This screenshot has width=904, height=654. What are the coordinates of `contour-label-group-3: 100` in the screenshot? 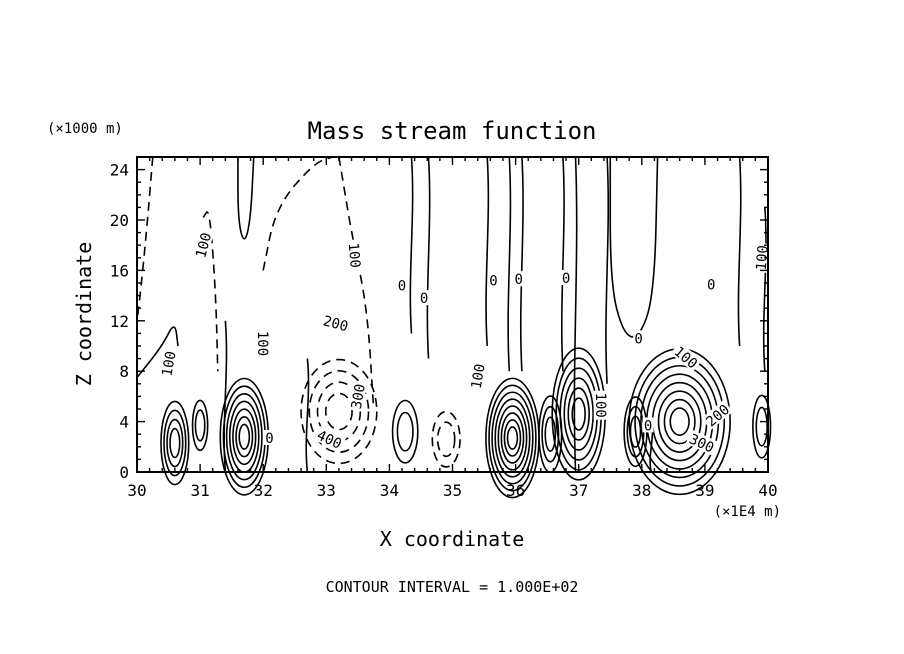 It's located at (354, 255).